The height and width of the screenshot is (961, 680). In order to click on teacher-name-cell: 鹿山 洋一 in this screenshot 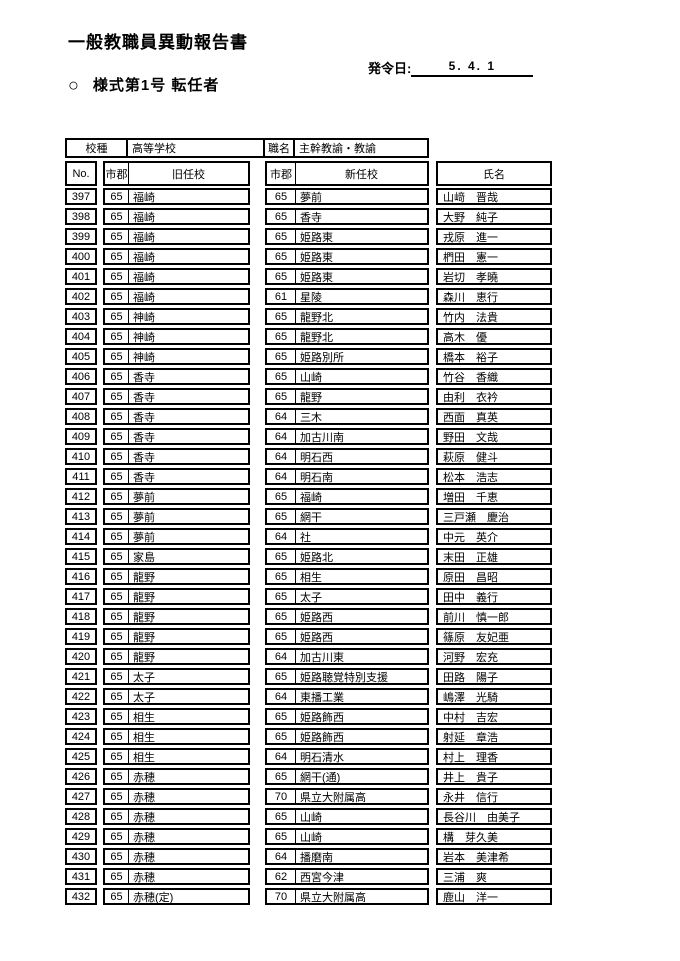, I will do `click(494, 896)`.